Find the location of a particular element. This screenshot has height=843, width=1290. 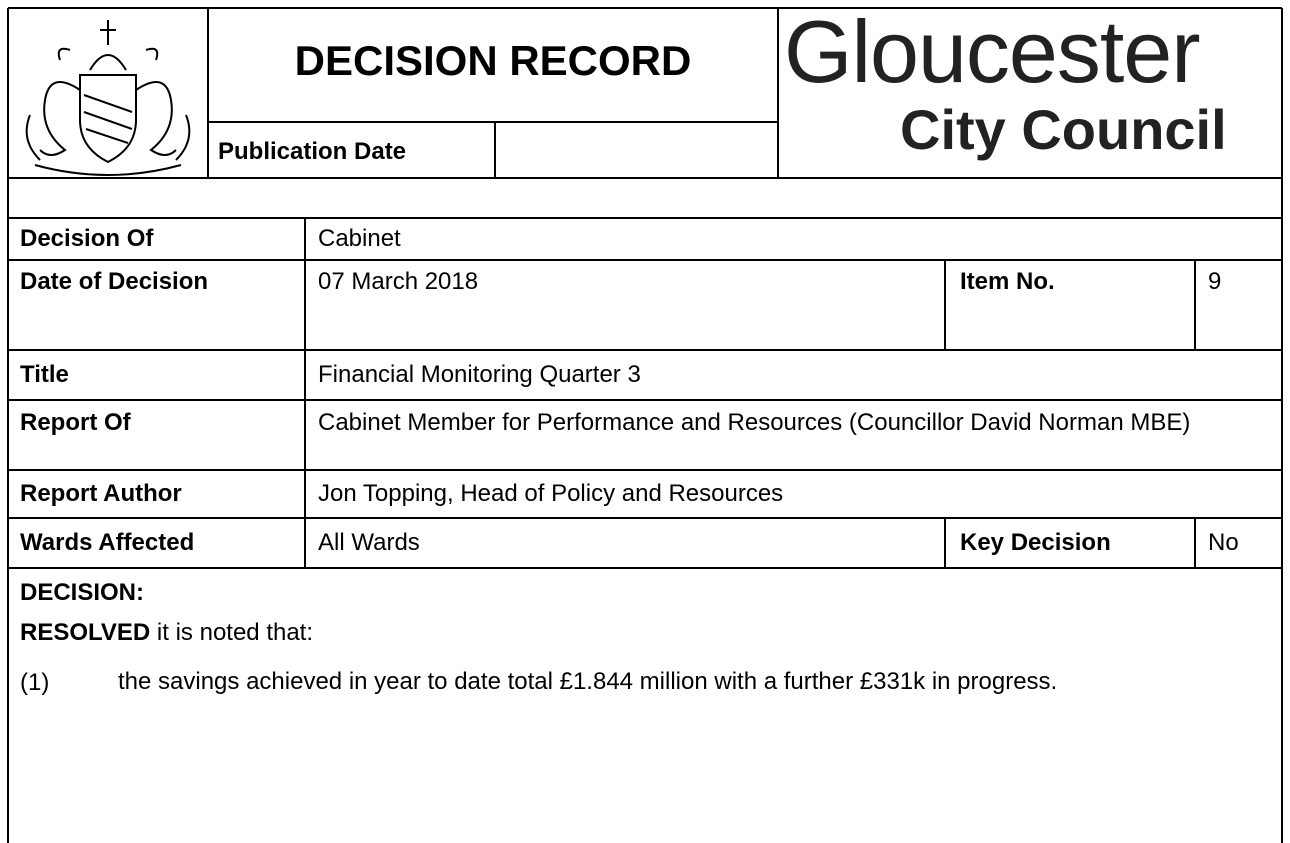

row-value: Financial Monitoring Quarter 3 is located at coordinates (479, 374).